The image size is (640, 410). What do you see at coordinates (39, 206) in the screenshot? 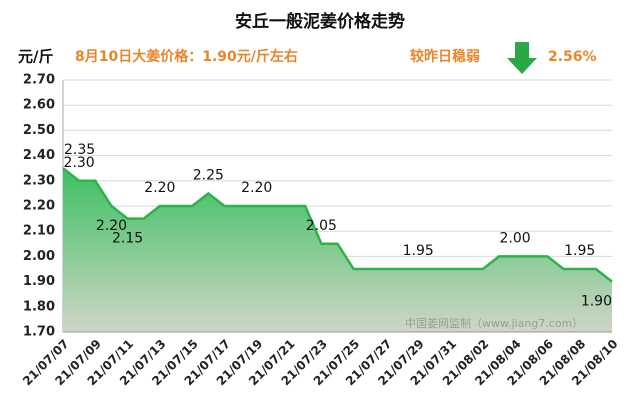
I see `y-tick-label: 2.20` at bounding box center [39, 206].